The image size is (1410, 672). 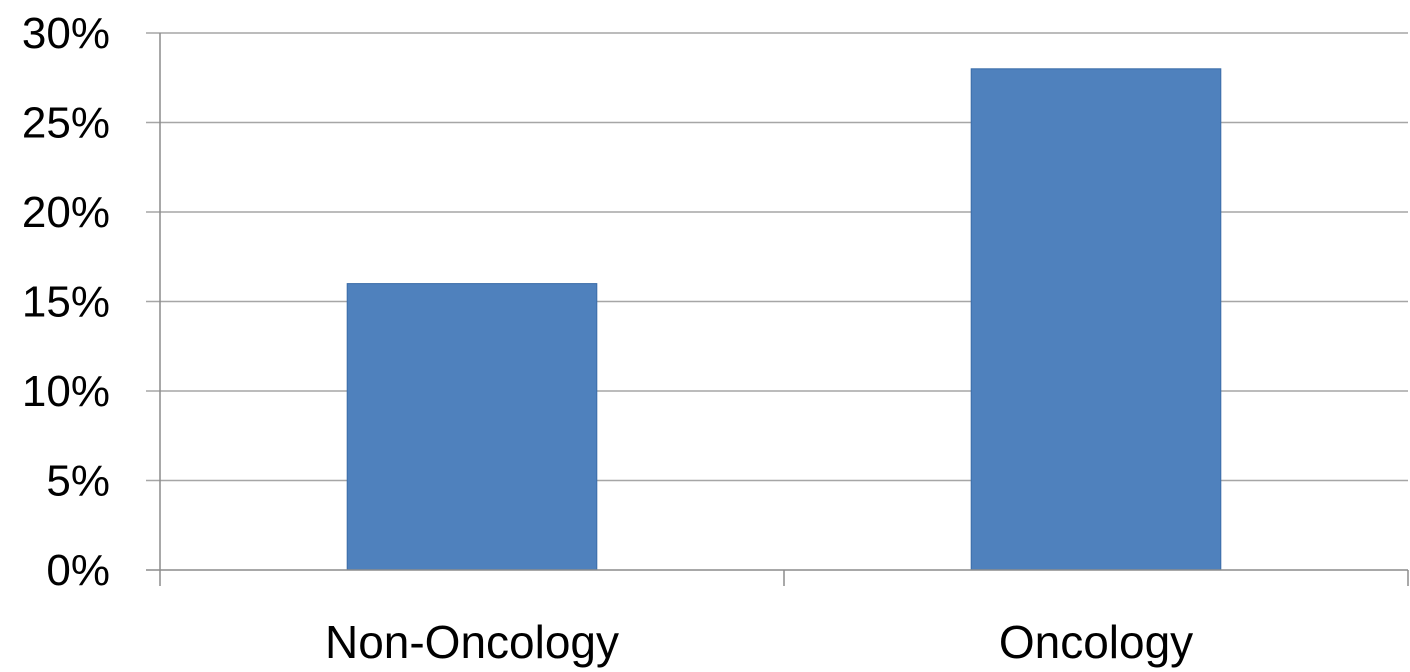 What do you see at coordinates (78, 570) in the screenshot?
I see `y-tick-label: 0%` at bounding box center [78, 570].